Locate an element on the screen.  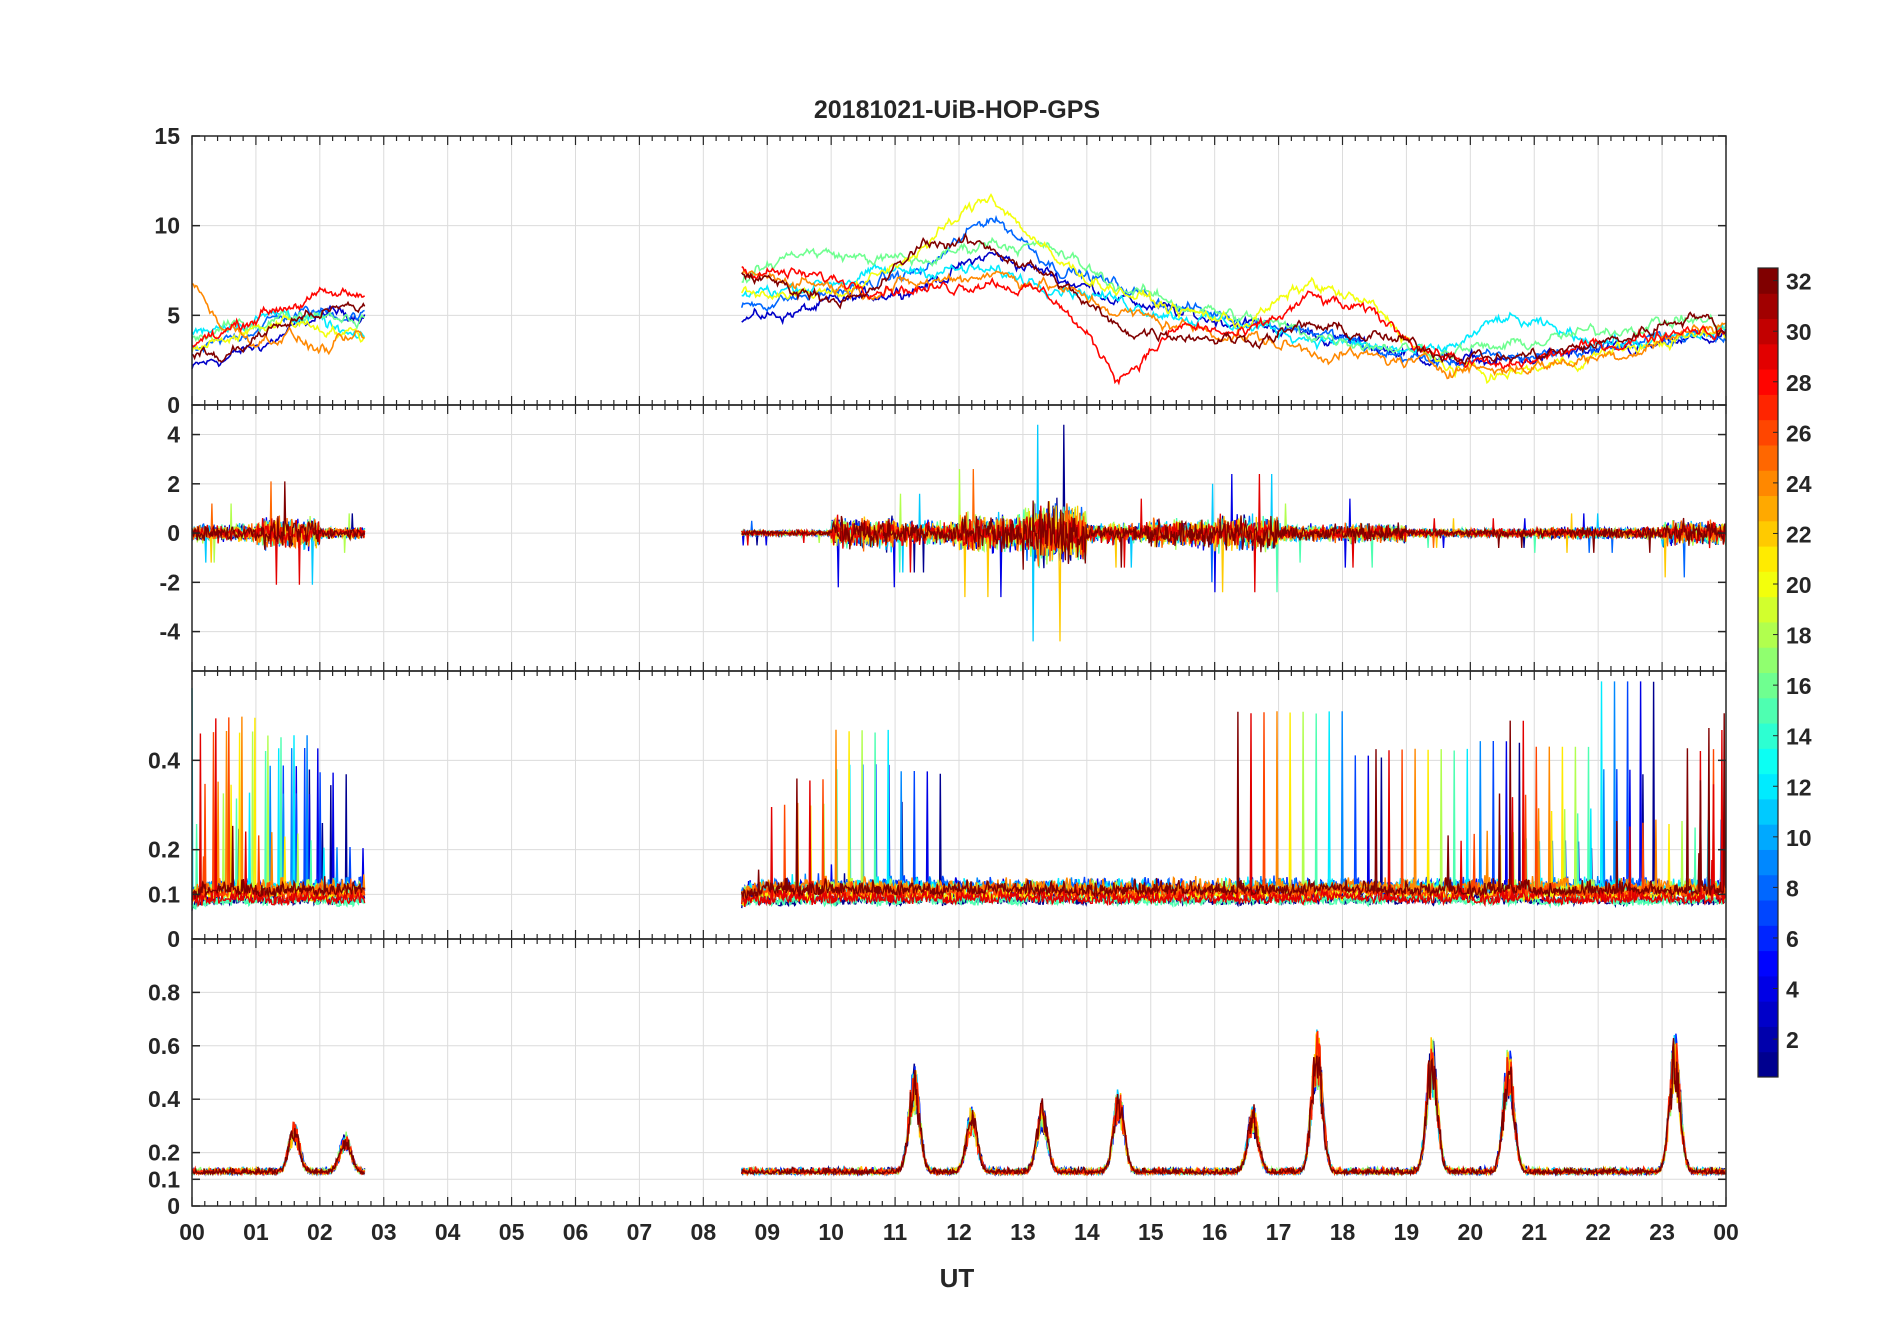
colorbar-tick-label: 24 is located at coordinates (1799, 484).